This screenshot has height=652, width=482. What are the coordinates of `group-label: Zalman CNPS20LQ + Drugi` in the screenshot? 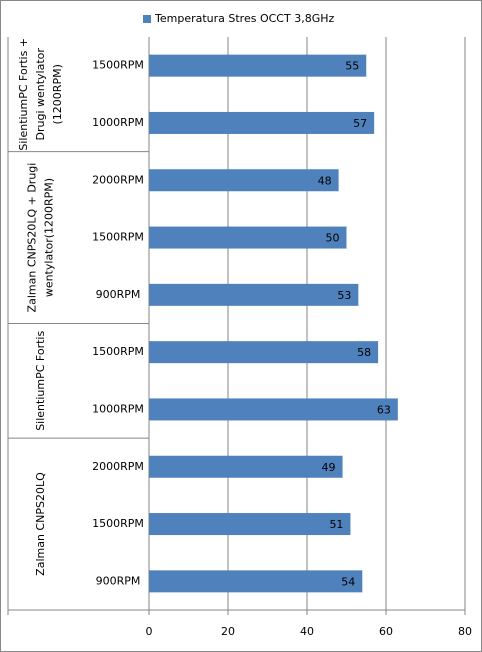 It's located at (32, 238).